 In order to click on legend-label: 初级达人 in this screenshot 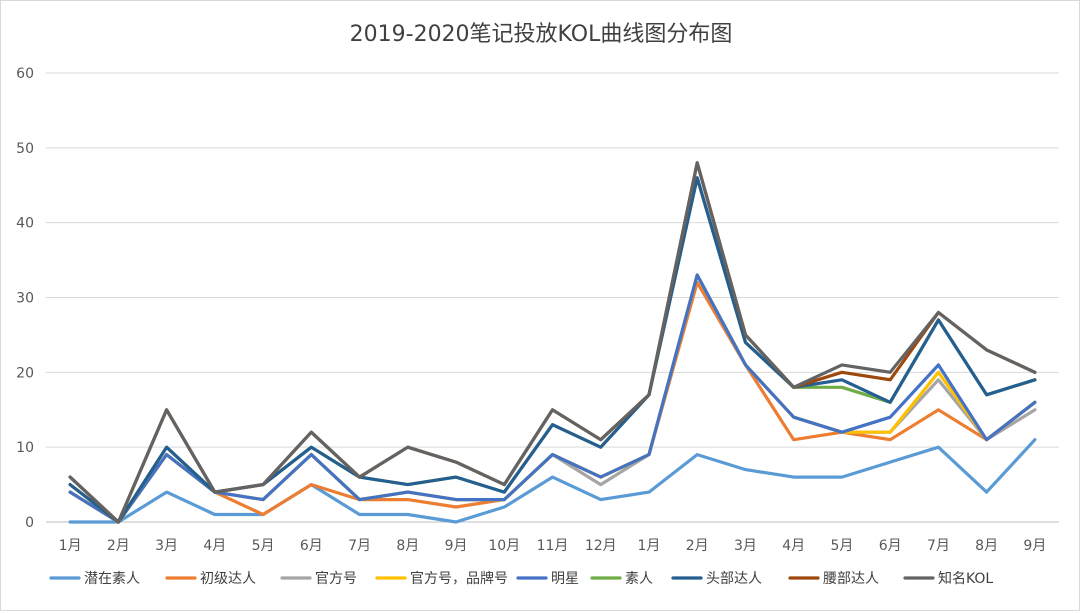, I will do `click(228, 578)`.